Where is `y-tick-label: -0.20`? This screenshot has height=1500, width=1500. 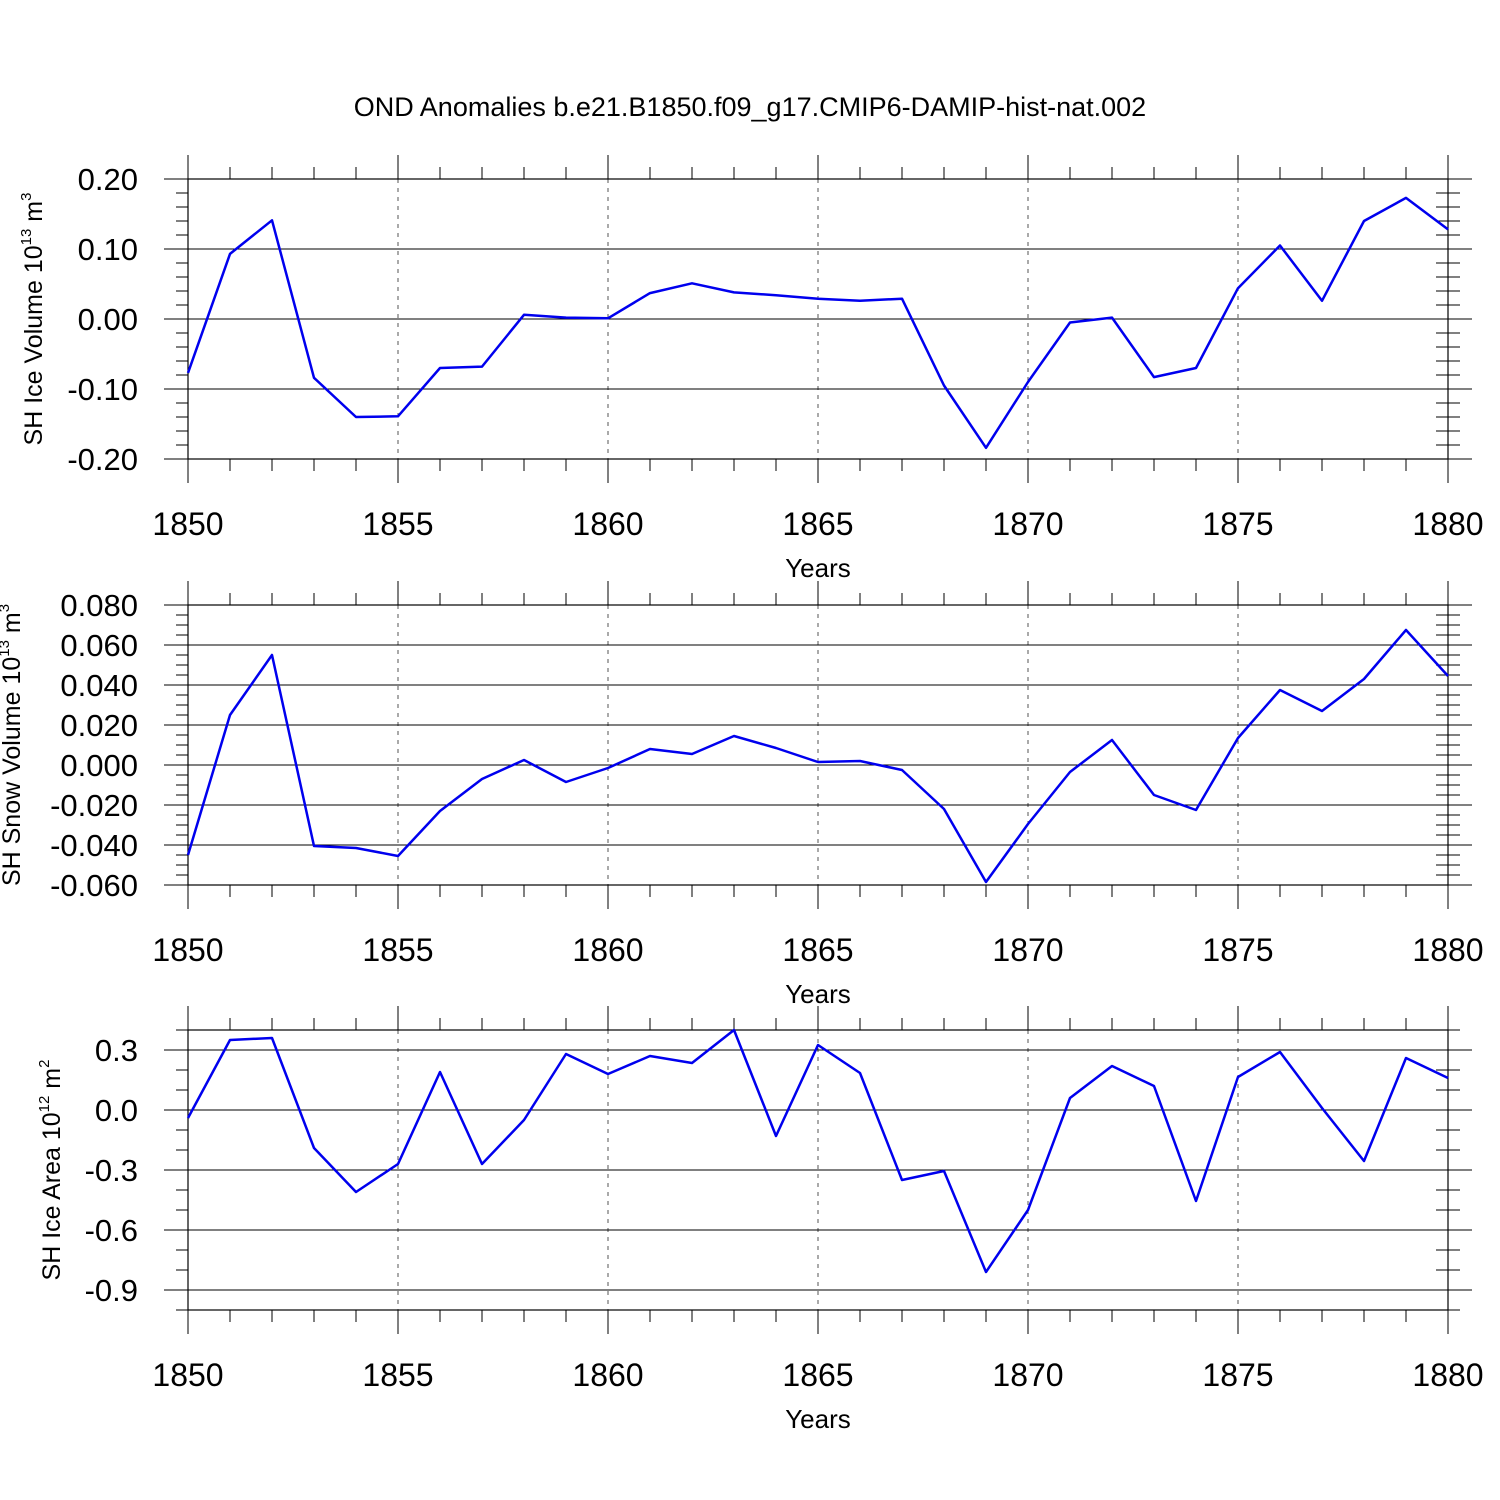
y-tick-label: -0.20 is located at coordinates (102, 459).